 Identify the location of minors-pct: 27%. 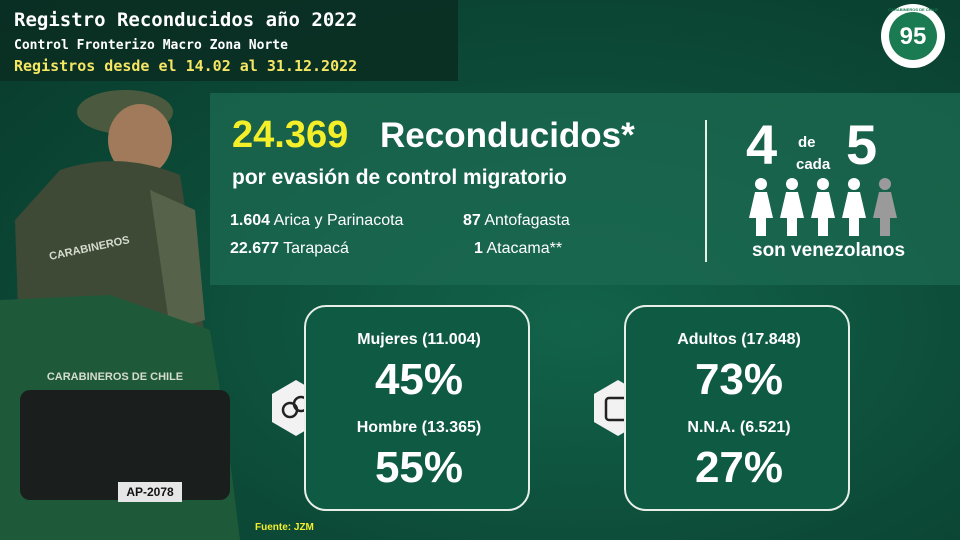
(739, 467).